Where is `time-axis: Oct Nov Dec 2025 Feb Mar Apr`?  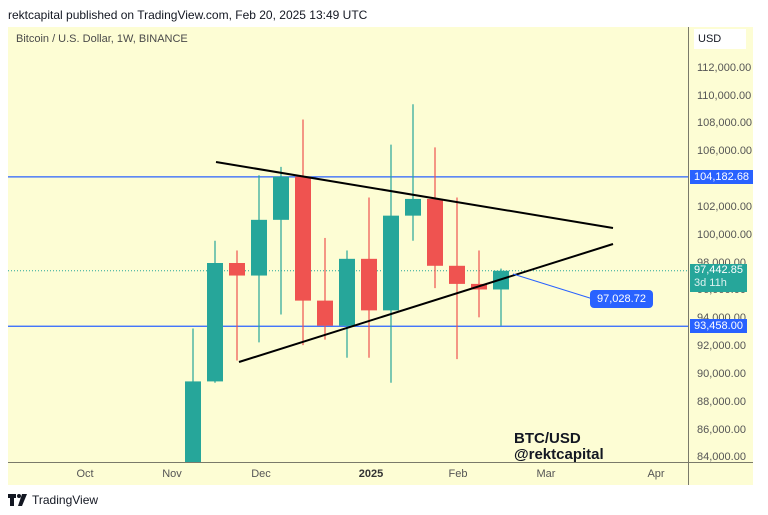
time-axis: Oct Nov Dec 2025 Feb Mar Apr is located at coordinates (348, 473).